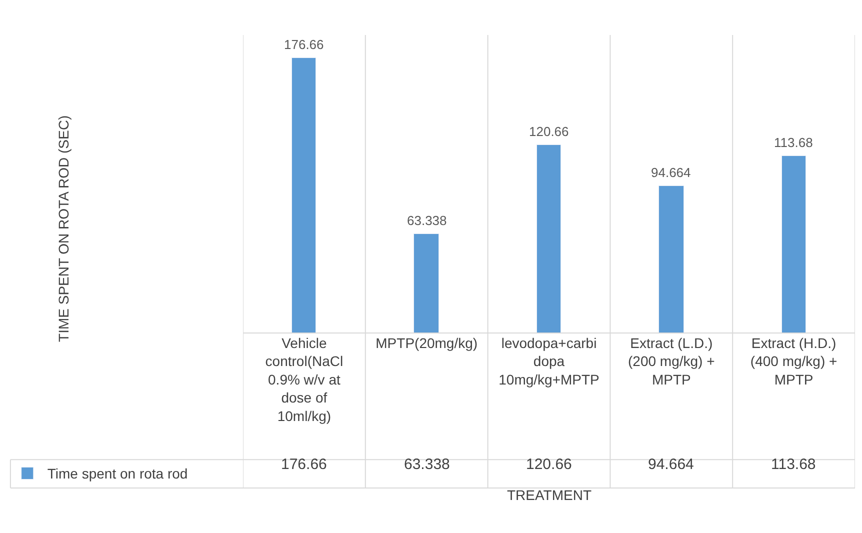  I want to click on x-tick-label: Extract (H.D.) (400 mg/kg) + MPTP, so click(794, 361).